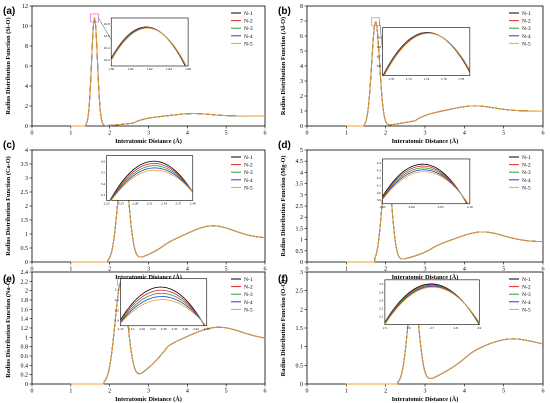 This screenshot has height=403, width=550. I want to click on inset-x-tick-label: 2.05, so click(441, 207).